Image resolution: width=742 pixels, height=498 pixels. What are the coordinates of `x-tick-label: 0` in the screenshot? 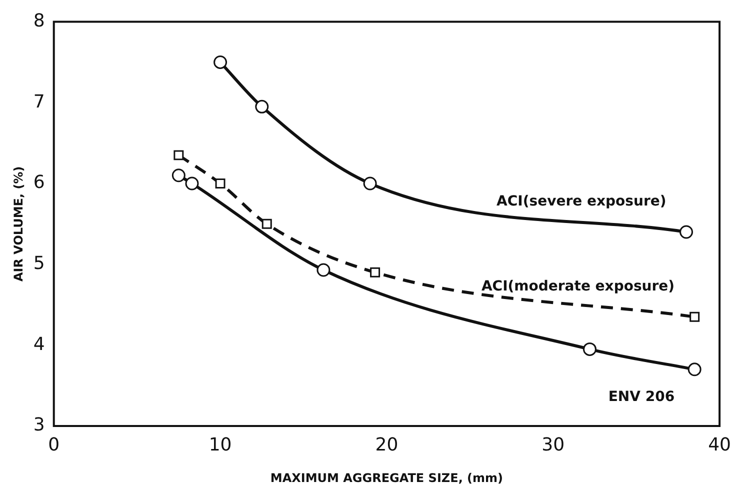 It's located at (54, 445).